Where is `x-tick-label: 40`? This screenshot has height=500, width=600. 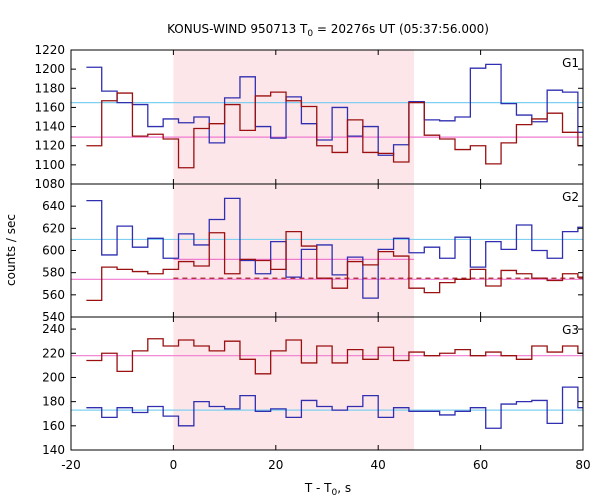
x-tick-label: 40 is located at coordinates (378, 465).